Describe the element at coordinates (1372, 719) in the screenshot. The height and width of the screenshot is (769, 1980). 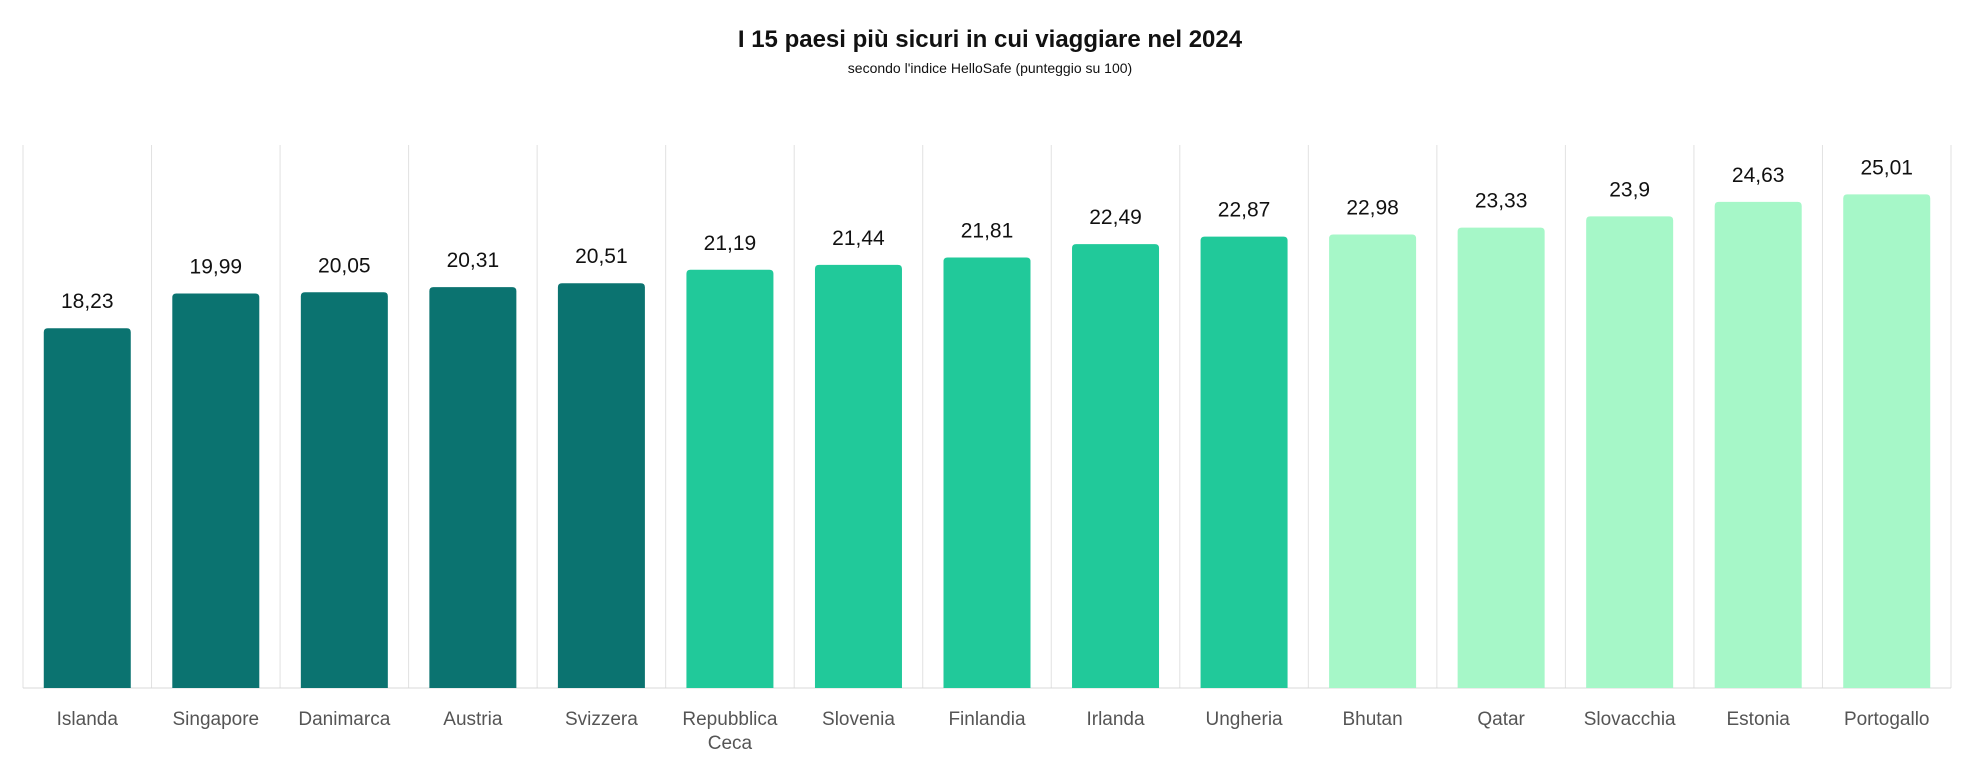
I see `category-label: Bhutan` at that location.